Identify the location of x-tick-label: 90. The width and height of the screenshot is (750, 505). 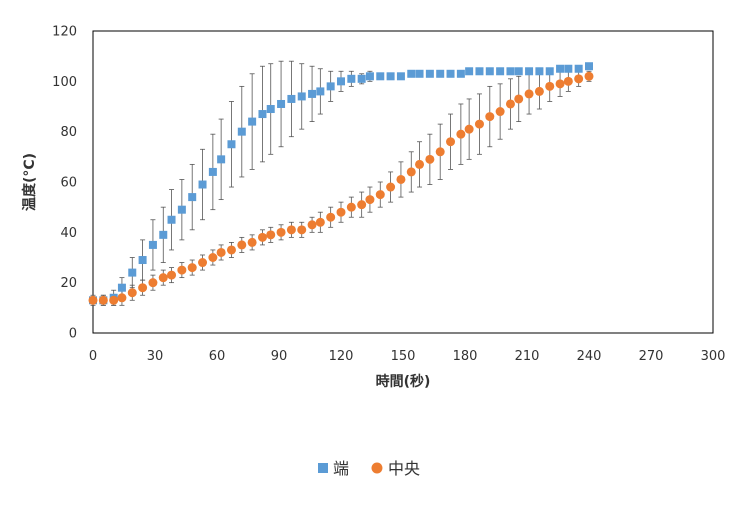
(279, 356).